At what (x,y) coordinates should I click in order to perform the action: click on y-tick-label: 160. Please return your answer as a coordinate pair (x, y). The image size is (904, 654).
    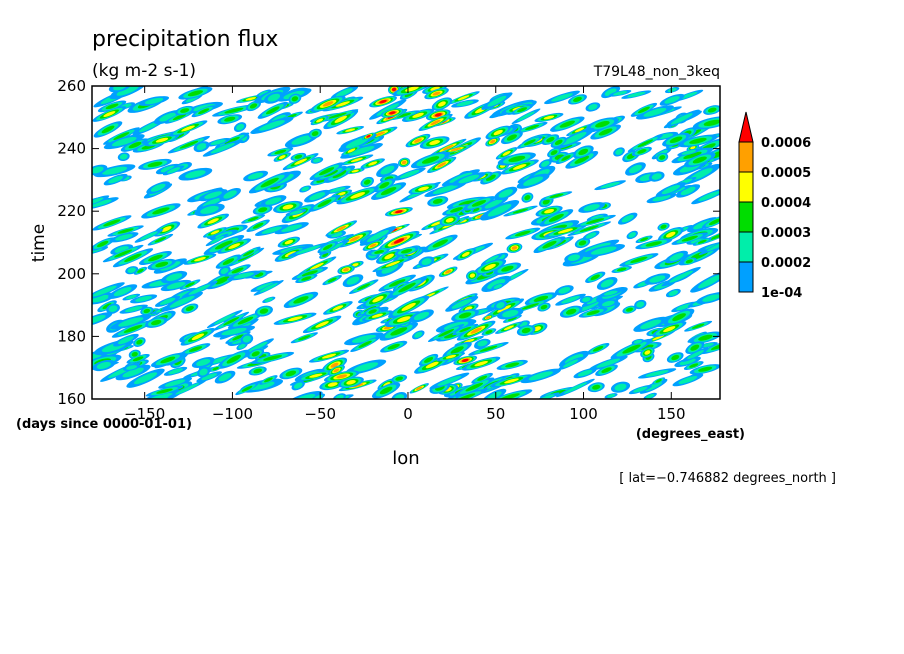
    Looking at the image, I should click on (71, 399).